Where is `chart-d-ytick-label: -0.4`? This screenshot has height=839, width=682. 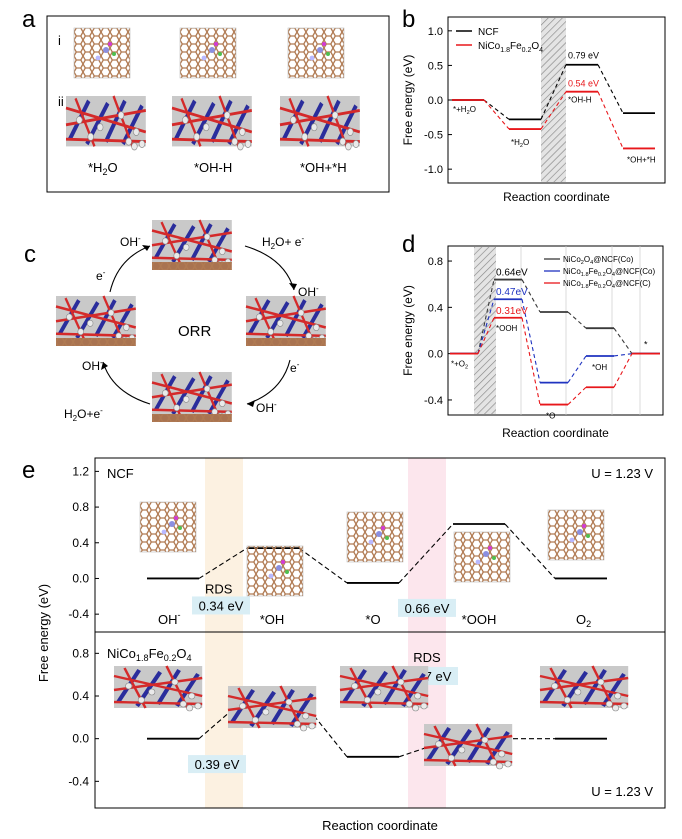 chart-d-ytick-label: -0.4 is located at coordinates (433, 401).